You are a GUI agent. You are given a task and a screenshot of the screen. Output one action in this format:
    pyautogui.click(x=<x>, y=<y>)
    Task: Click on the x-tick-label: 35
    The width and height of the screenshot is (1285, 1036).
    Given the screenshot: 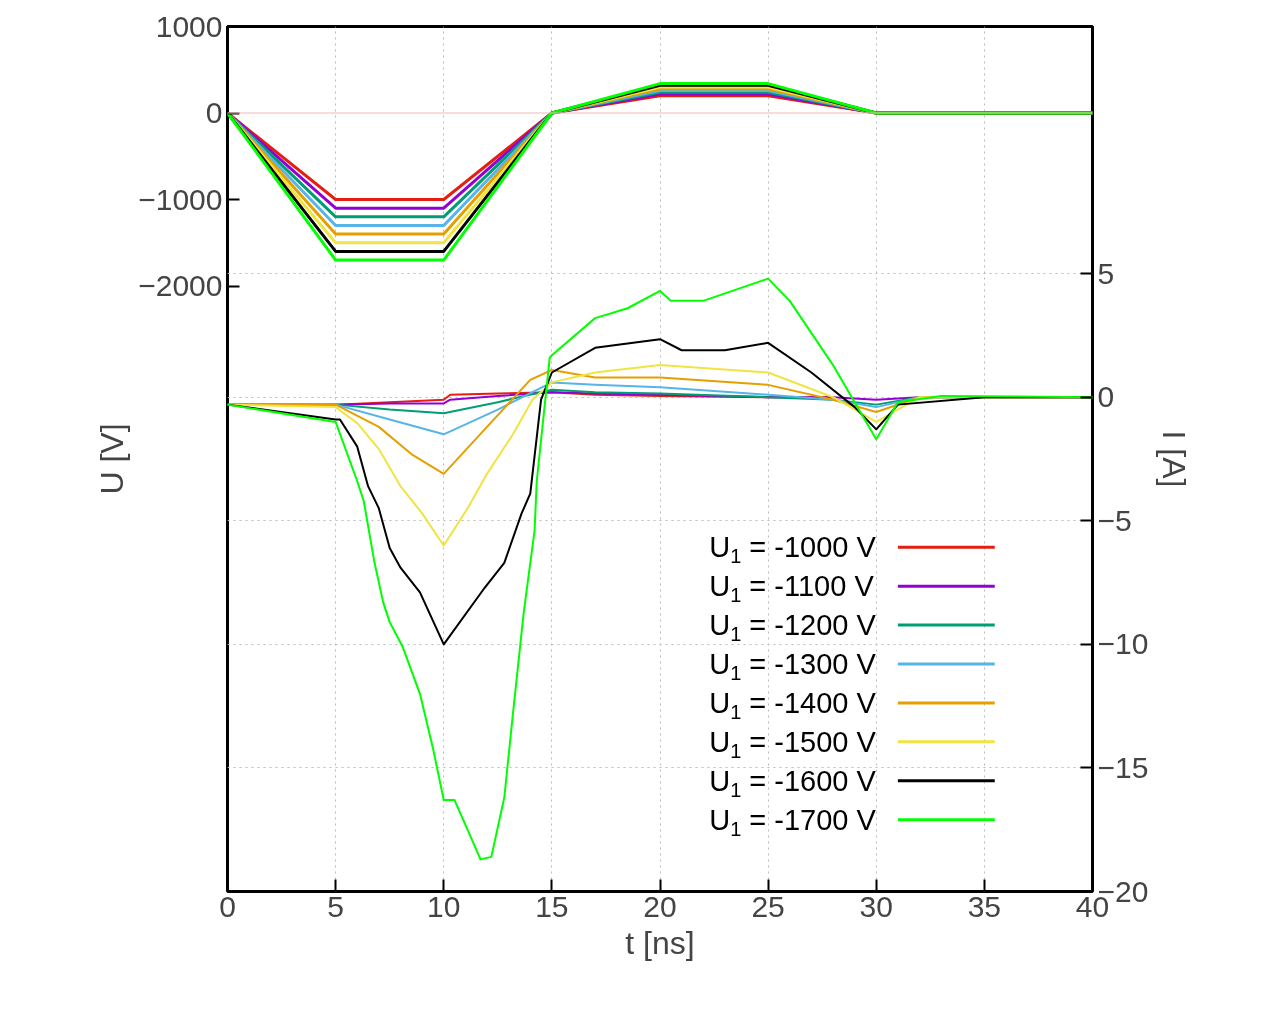 What is the action you would take?
    pyautogui.click(x=984, y=906)
    